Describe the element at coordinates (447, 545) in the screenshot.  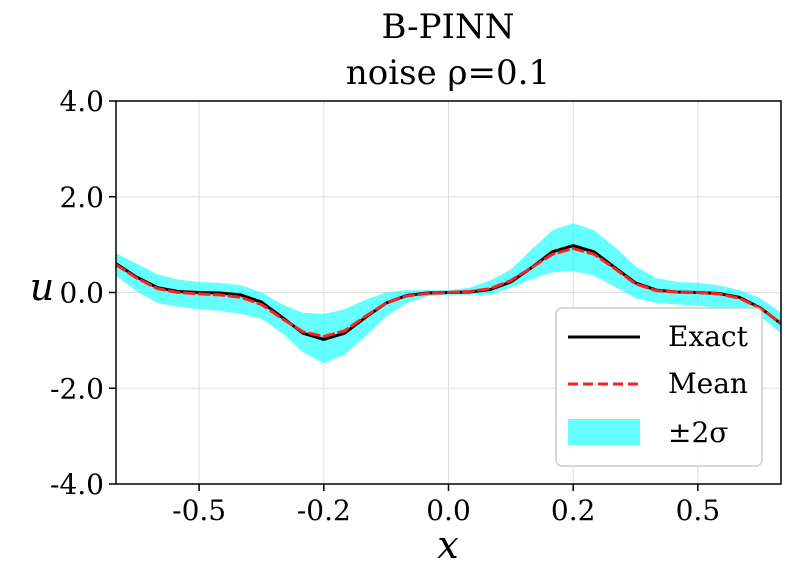
I see `x-axis-label: x` at that location.